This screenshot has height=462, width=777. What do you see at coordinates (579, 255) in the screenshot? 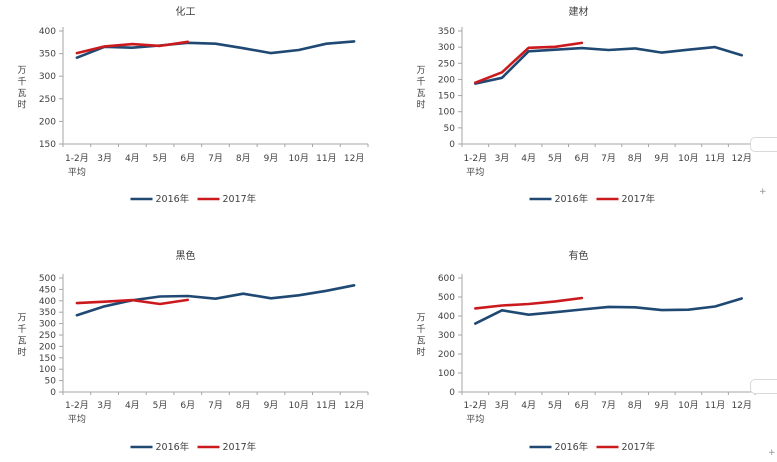
I see `chart-title: 有色` at bounding box center [579, 255].